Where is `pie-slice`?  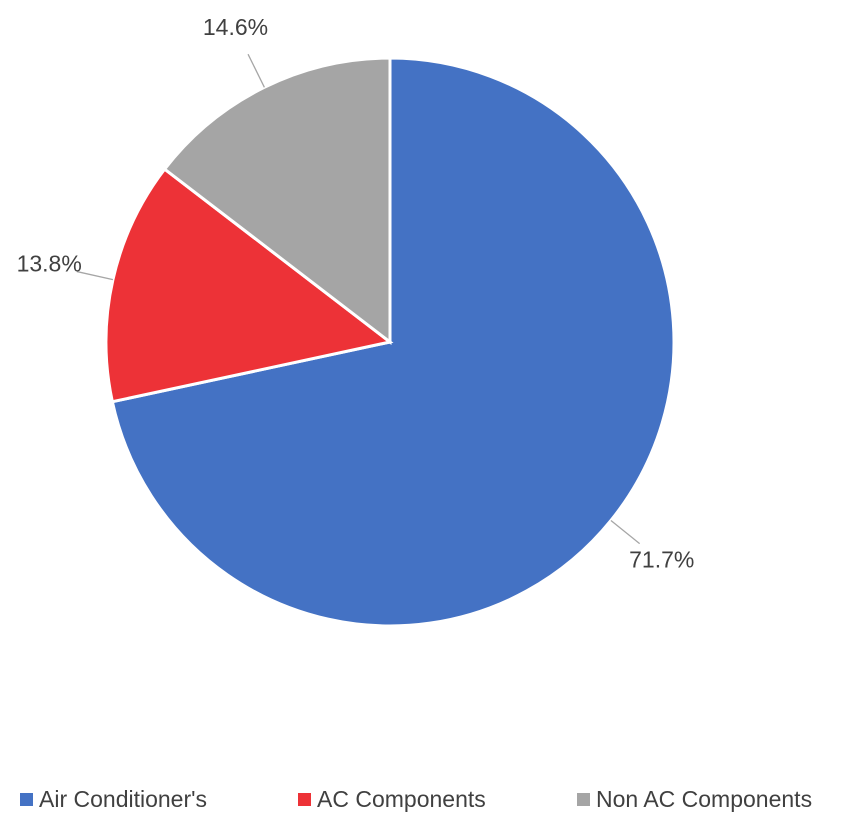 pie-slice is located at coordinates (277, 201).